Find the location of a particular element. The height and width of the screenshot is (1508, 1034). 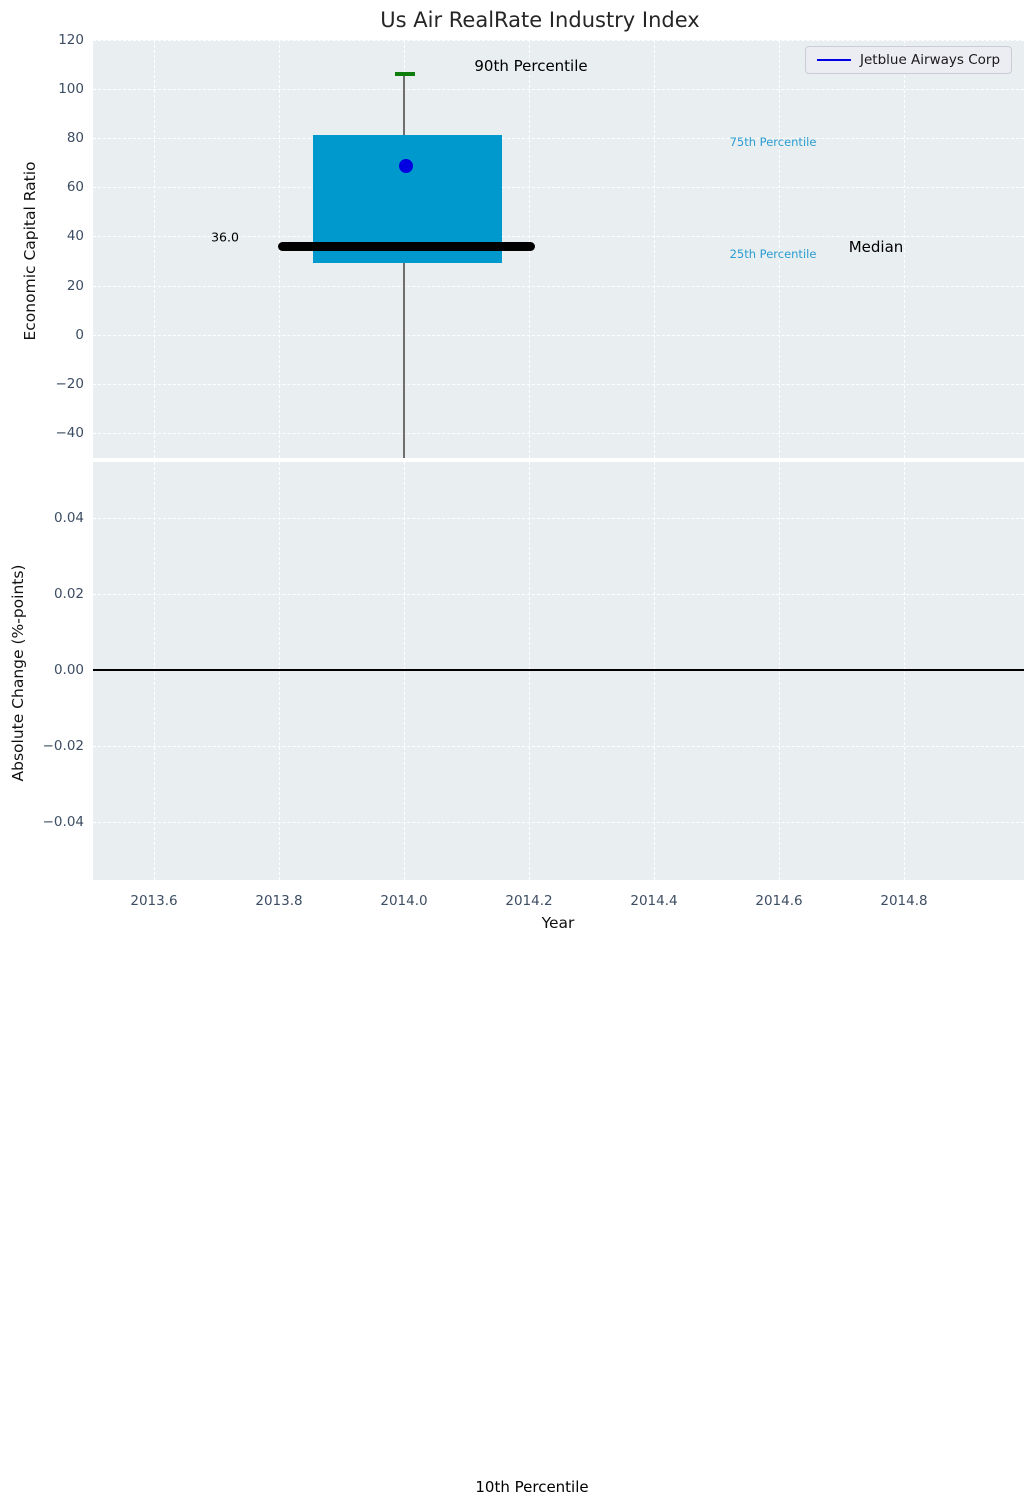

zero-reference-line is located at coordinates (558, 670).